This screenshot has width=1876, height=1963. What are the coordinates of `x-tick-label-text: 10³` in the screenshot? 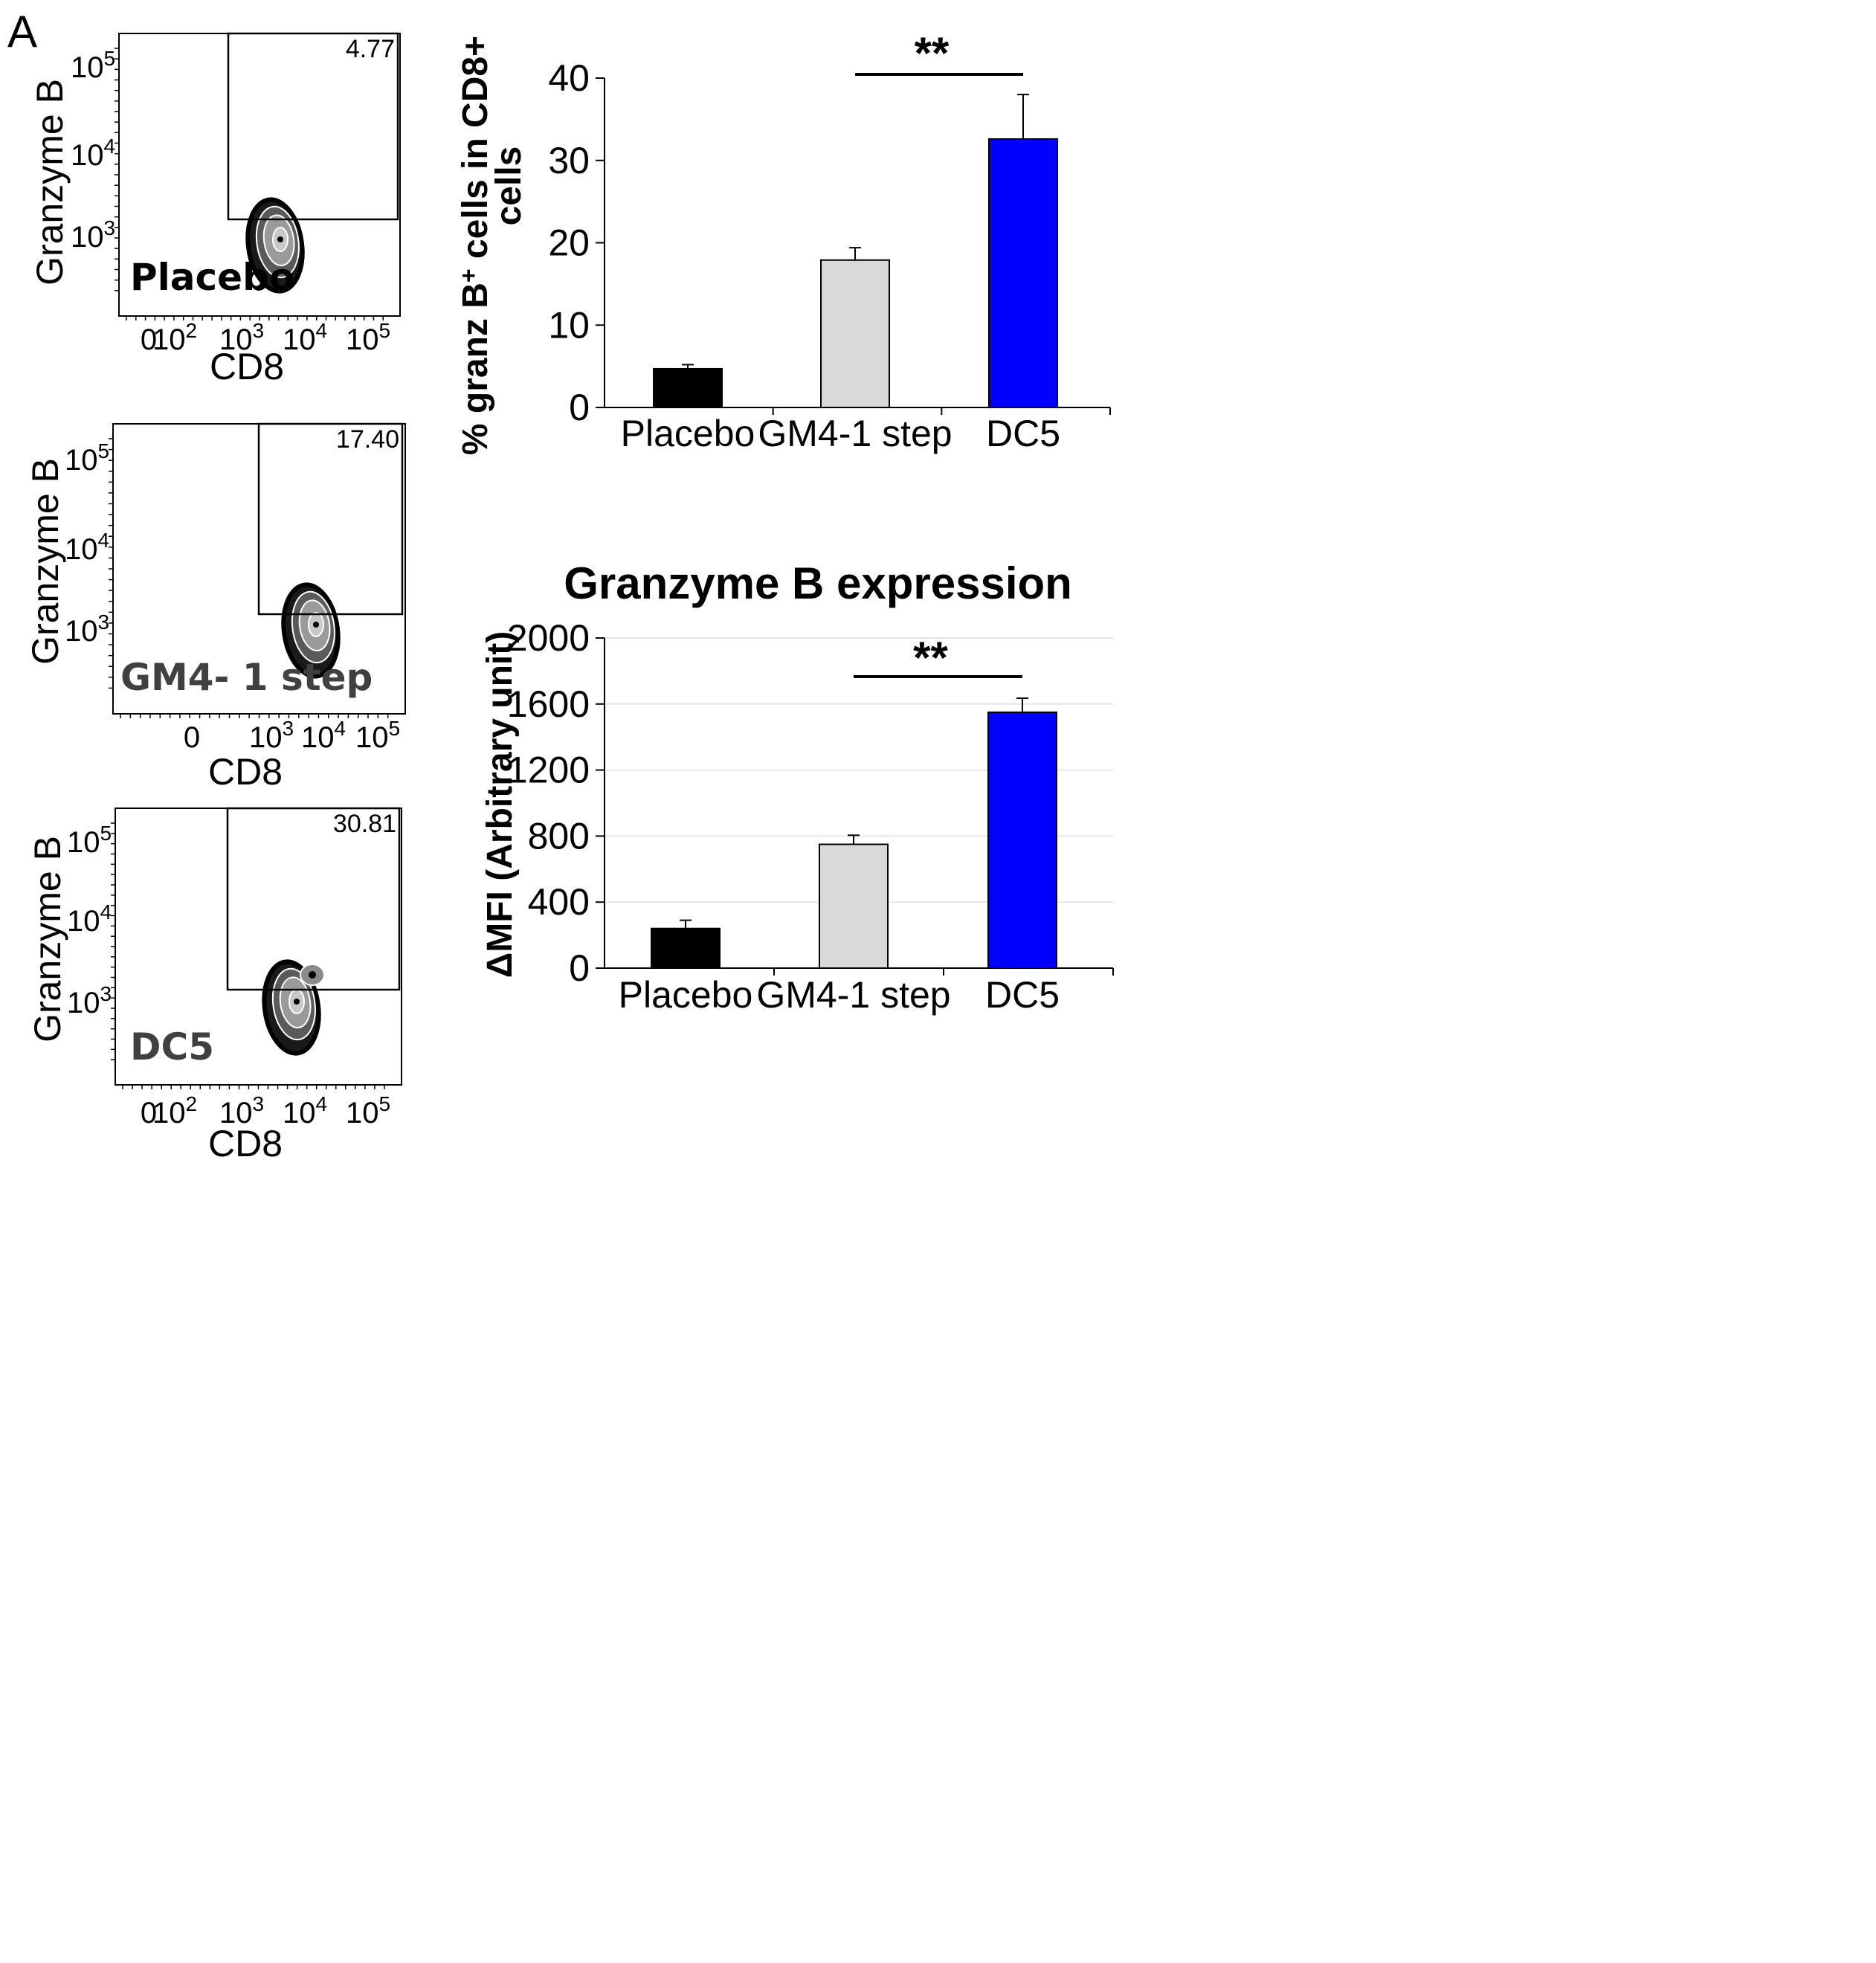 It's located at (271, 735).